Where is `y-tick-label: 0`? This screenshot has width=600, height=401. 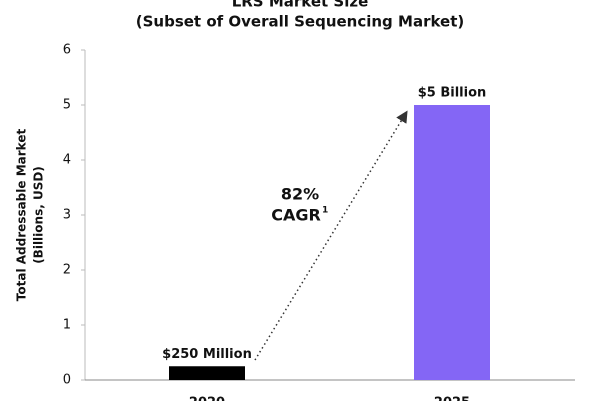
y-tick-label: 0 is located at coordinates (67, 380).